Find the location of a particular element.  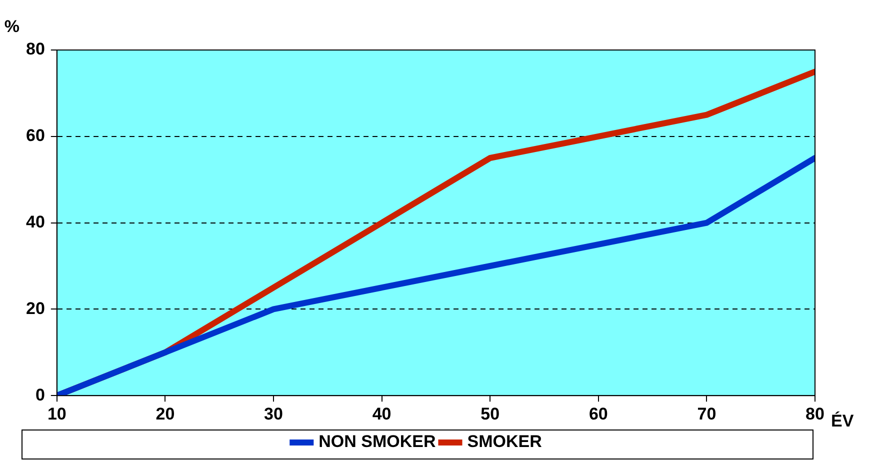

legend-label: NON SMOKER is located at coordinates (377, 442).